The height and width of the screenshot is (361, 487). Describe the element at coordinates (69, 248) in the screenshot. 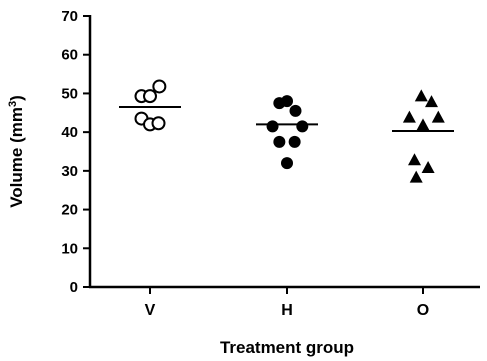

I see `y-tick-label: 10` at that location.